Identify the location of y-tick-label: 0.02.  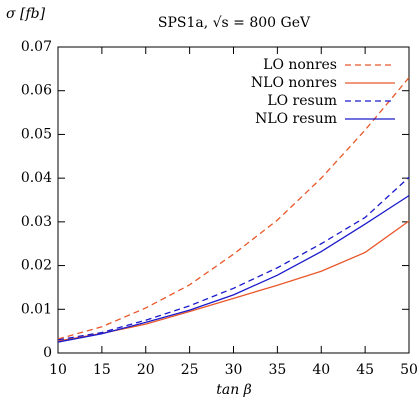
(36, 266).